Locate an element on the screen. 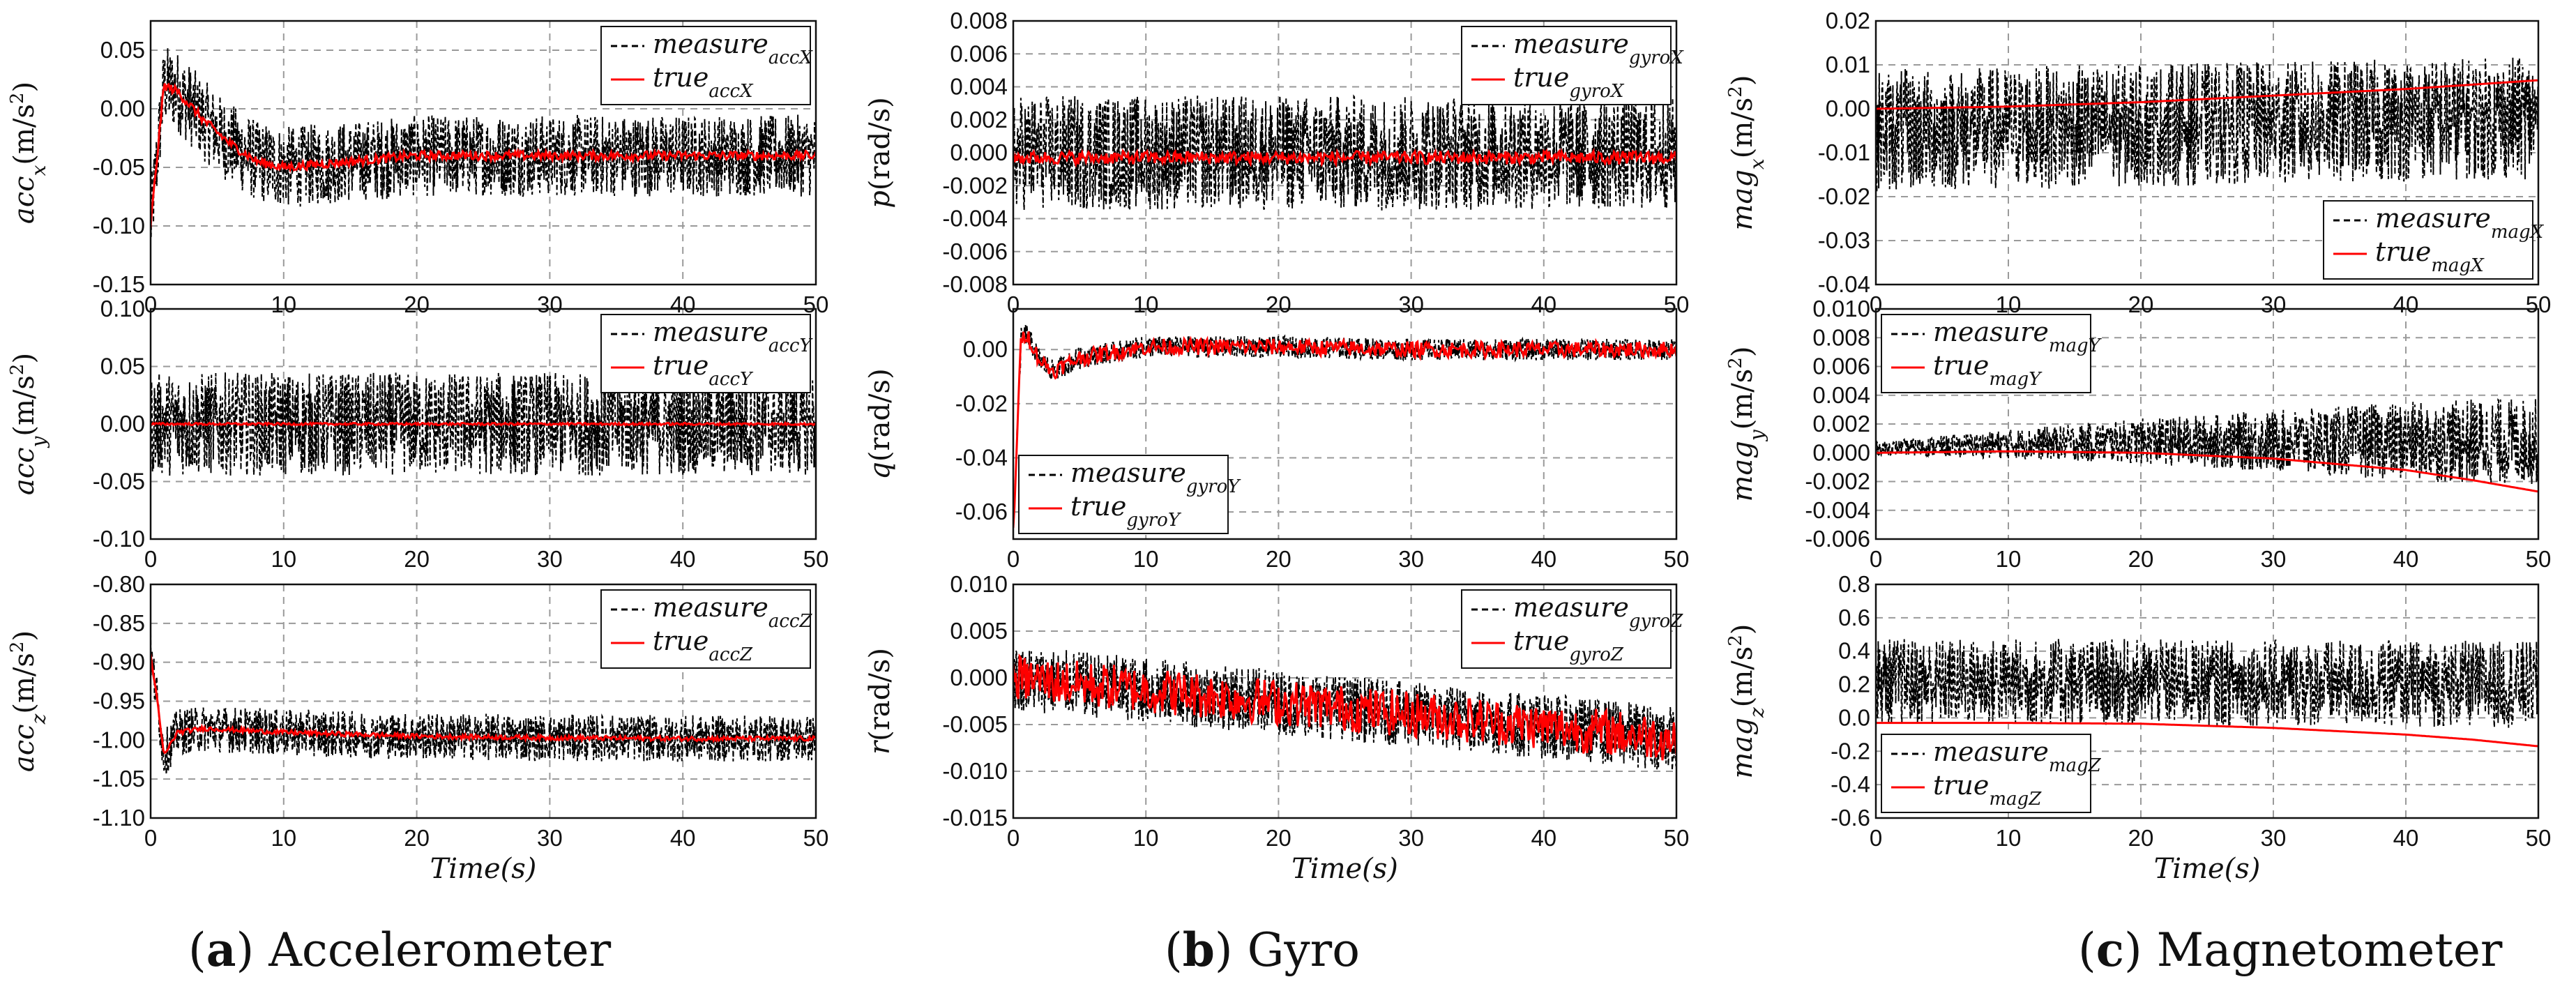  series-measure_accX is located at coordinates (483, 142).